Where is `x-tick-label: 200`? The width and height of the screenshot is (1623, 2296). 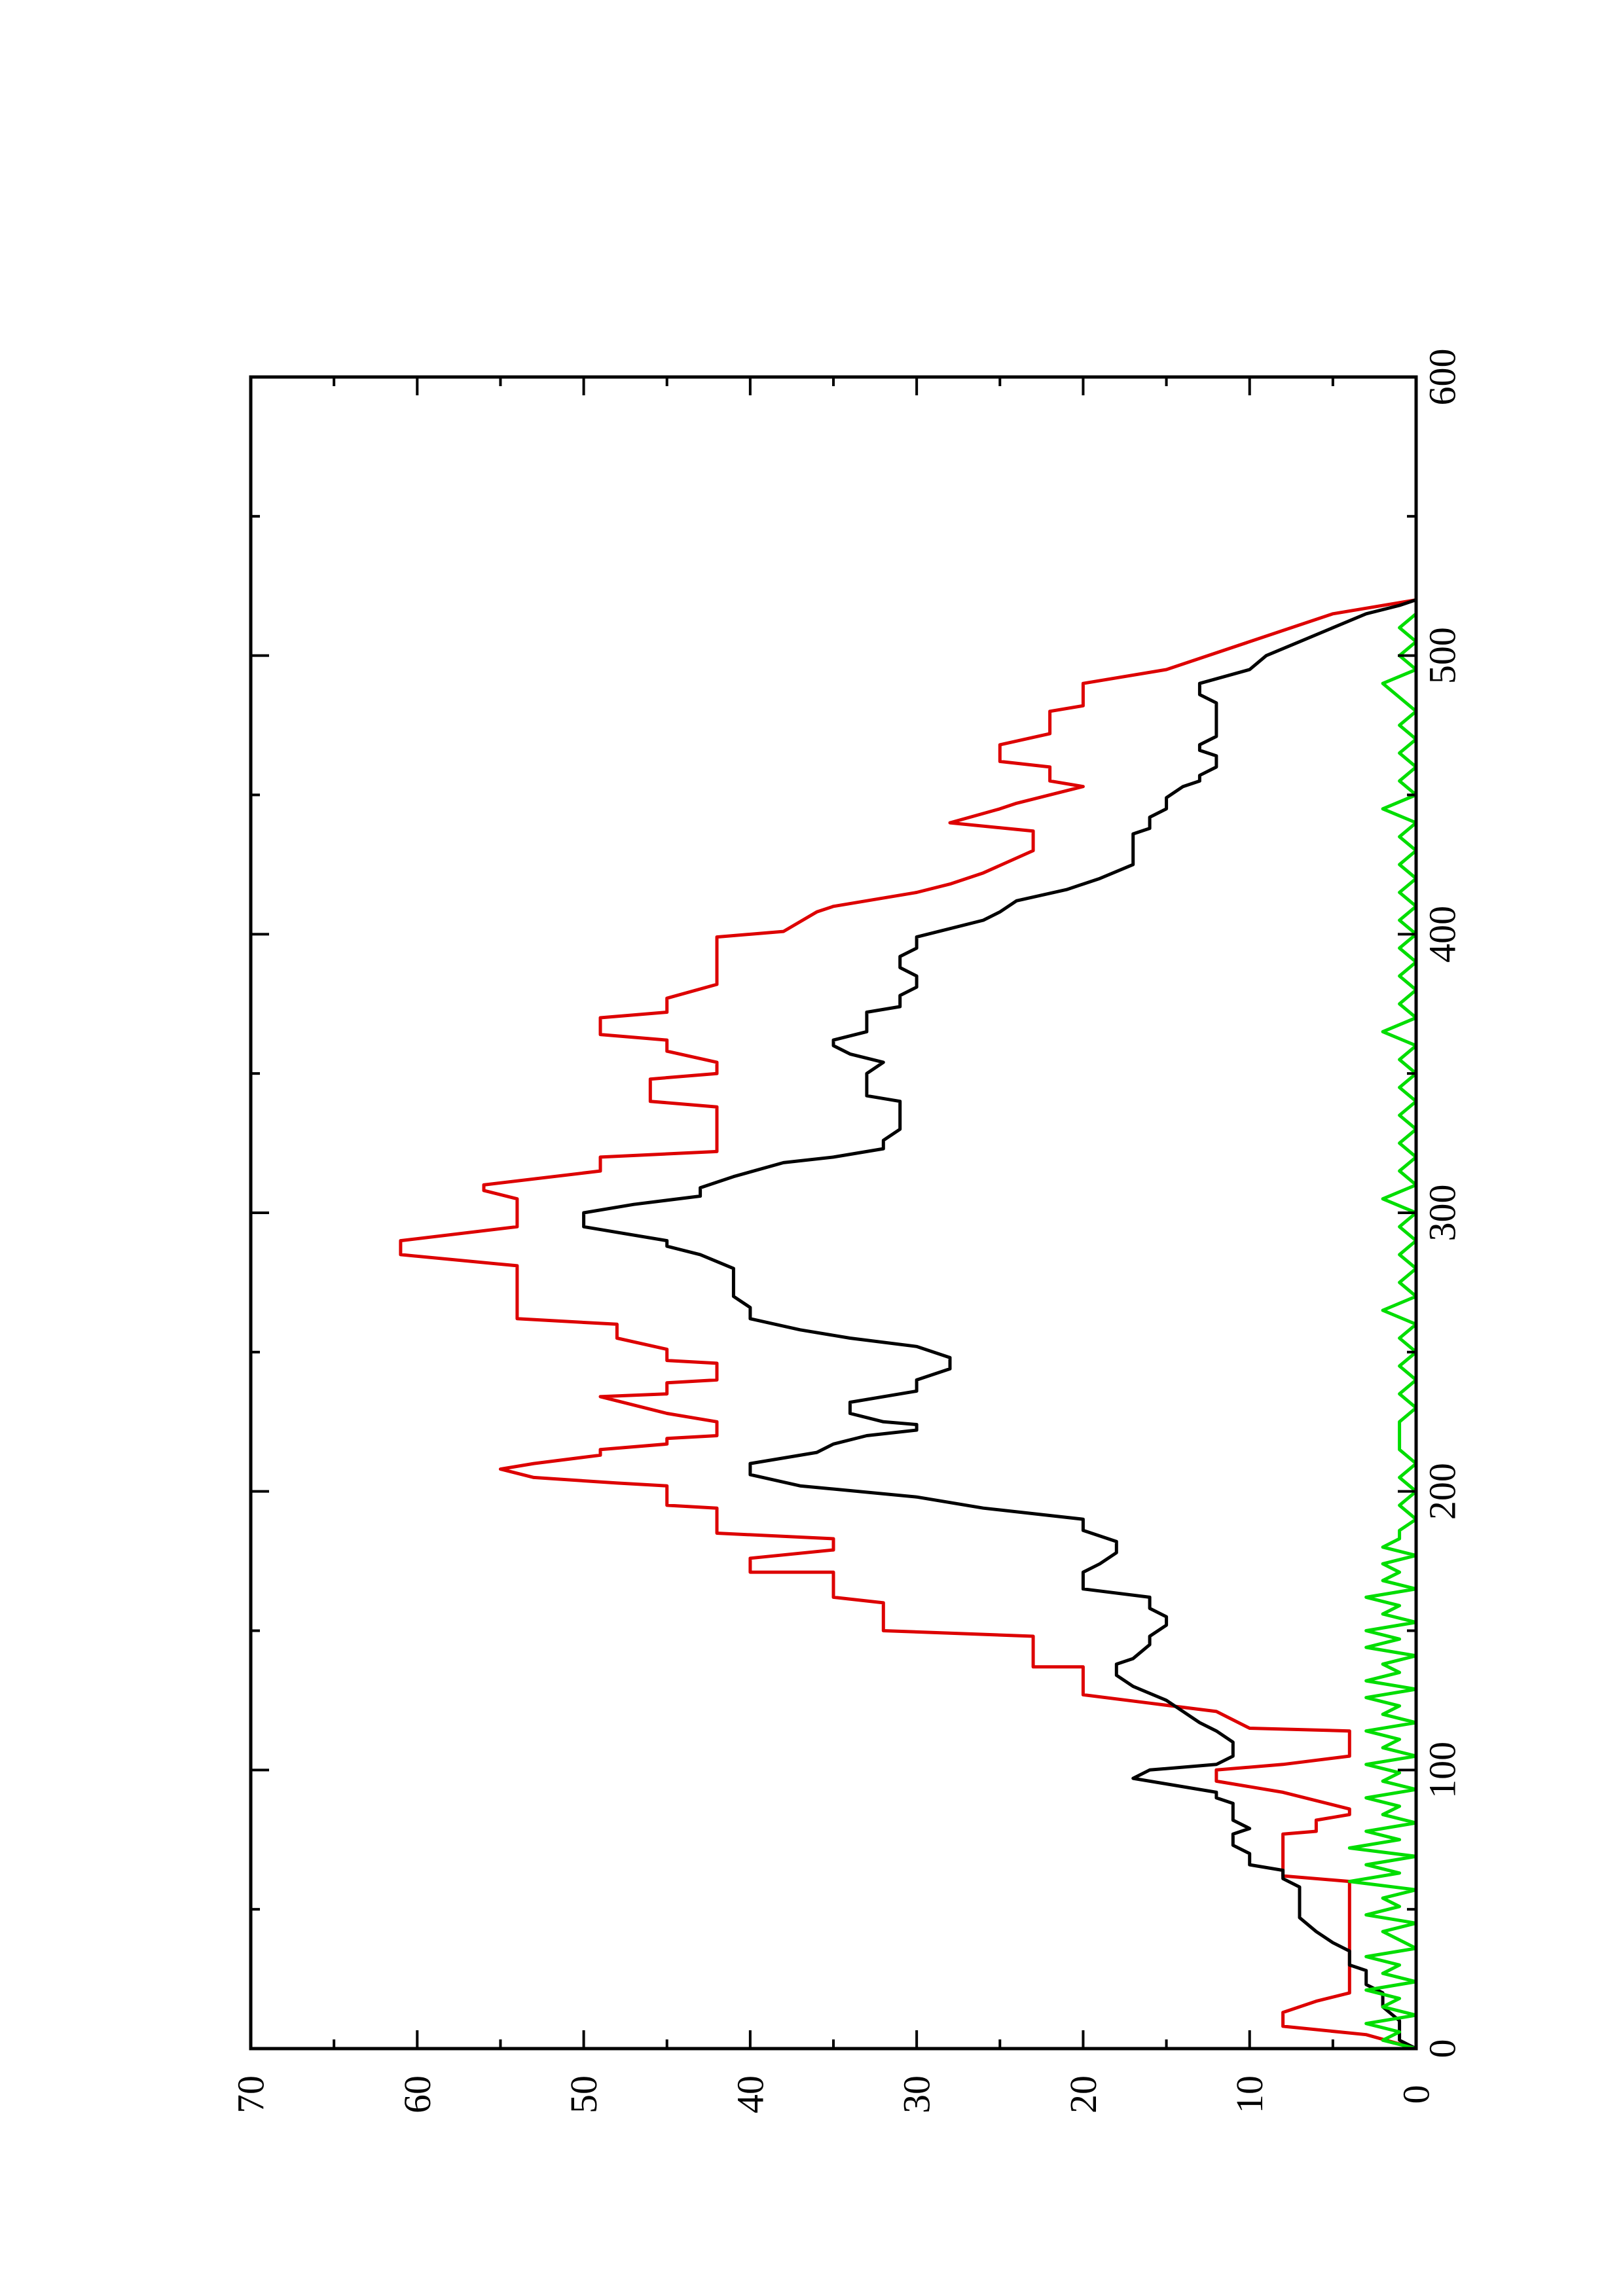 x-tick-label: 200 is located at coordinates (1442, 1491).